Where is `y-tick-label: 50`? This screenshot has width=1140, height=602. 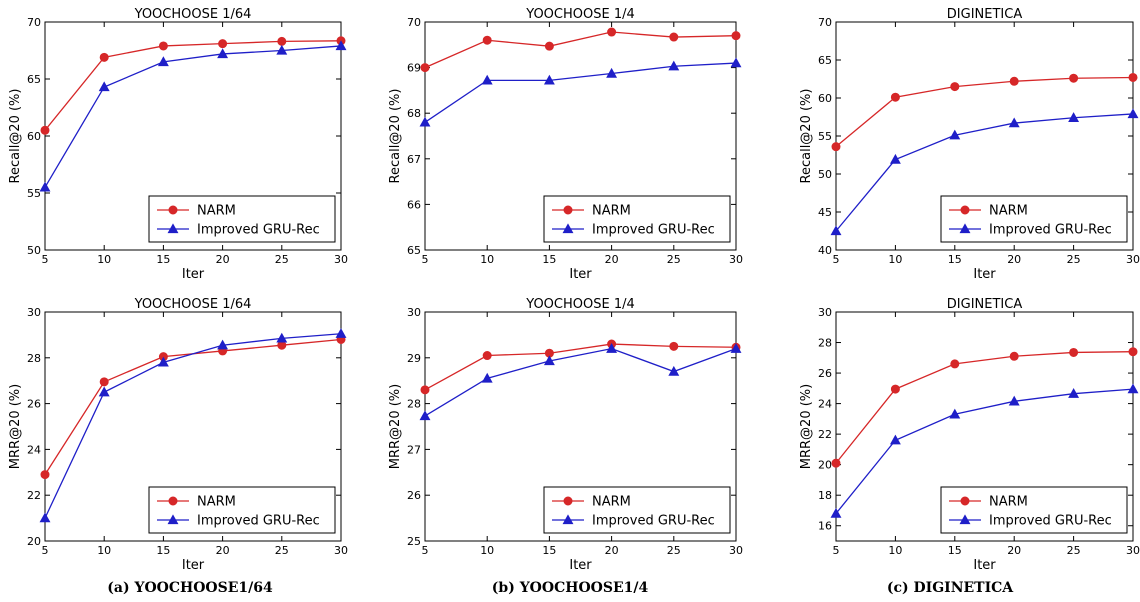 y-tick-label: 50 is located at coordinates (34, 250).